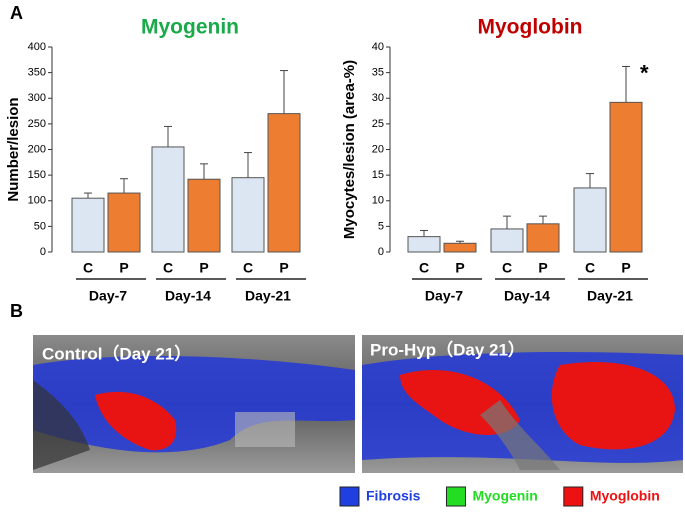 The height and width of the screenshot is (512, 685). What do you see at coordinates (378, 47) in the screenshot?
I see `y-tick-label: 40` at bounding box center [378, 47].